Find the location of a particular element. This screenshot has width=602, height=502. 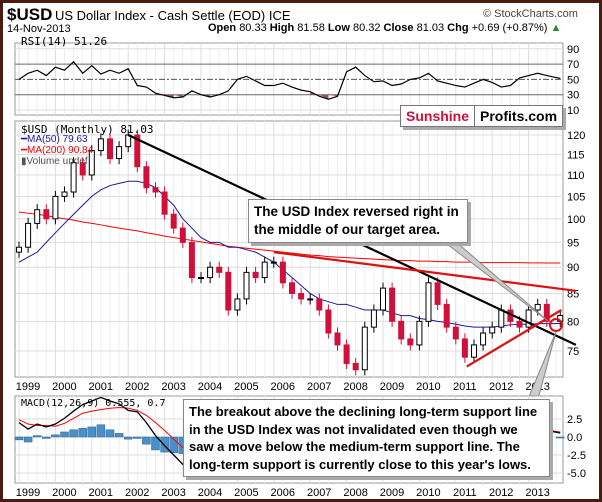

macd-tick-label: -5.0 is located at coordinates (576, 474).